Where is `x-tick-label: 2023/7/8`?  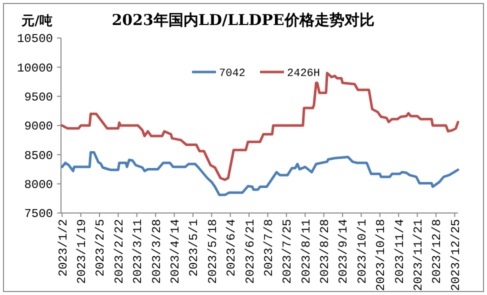 x-tick-label: 2023/7/8 is located at coordinates (269, 248).